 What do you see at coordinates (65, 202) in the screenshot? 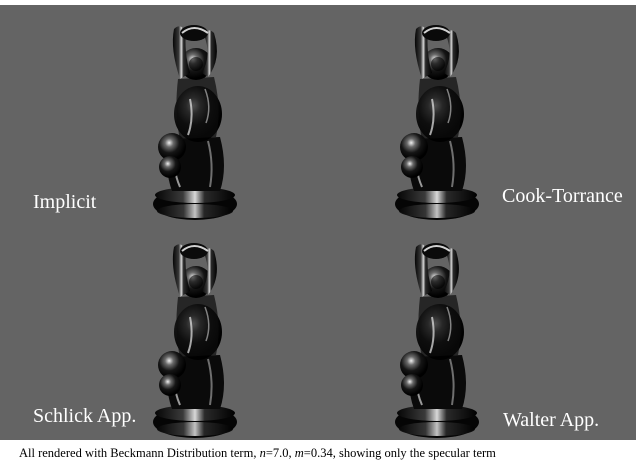
I see `panel-label-implicit: Implicit` at bounding box center [65, 202].